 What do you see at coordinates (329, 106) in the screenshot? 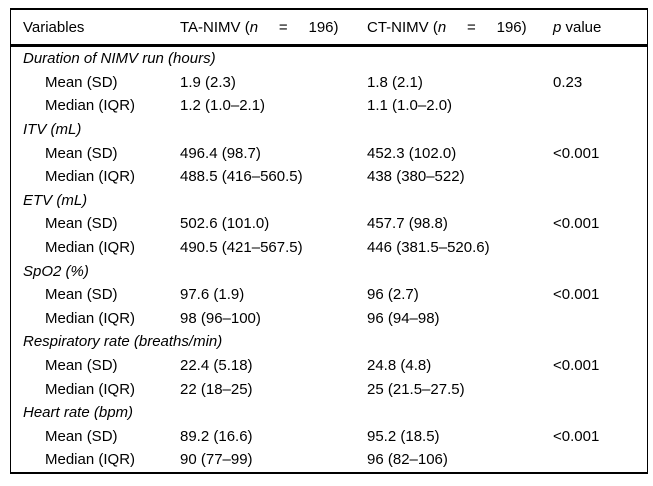
I see `table-row: Median (IQR) 1.2 (1.0–2.1) 1.1 (1.0–2.0)` at bounding box center [329, 106].